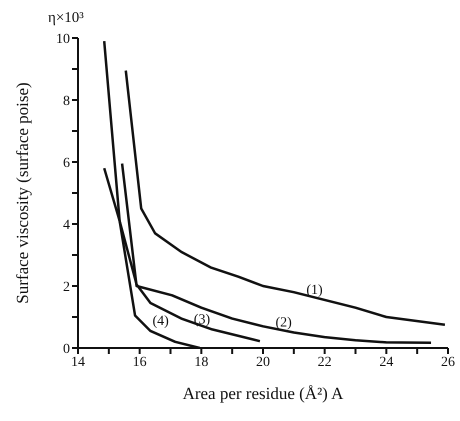 Image resolution: width=460 pixels, height=421 pixels. What do you see at coordinates (22, 193) in the screenshot?
I see `y-axis-title: Surface viscosity (surface poise)` at bounding box center [22, 193].